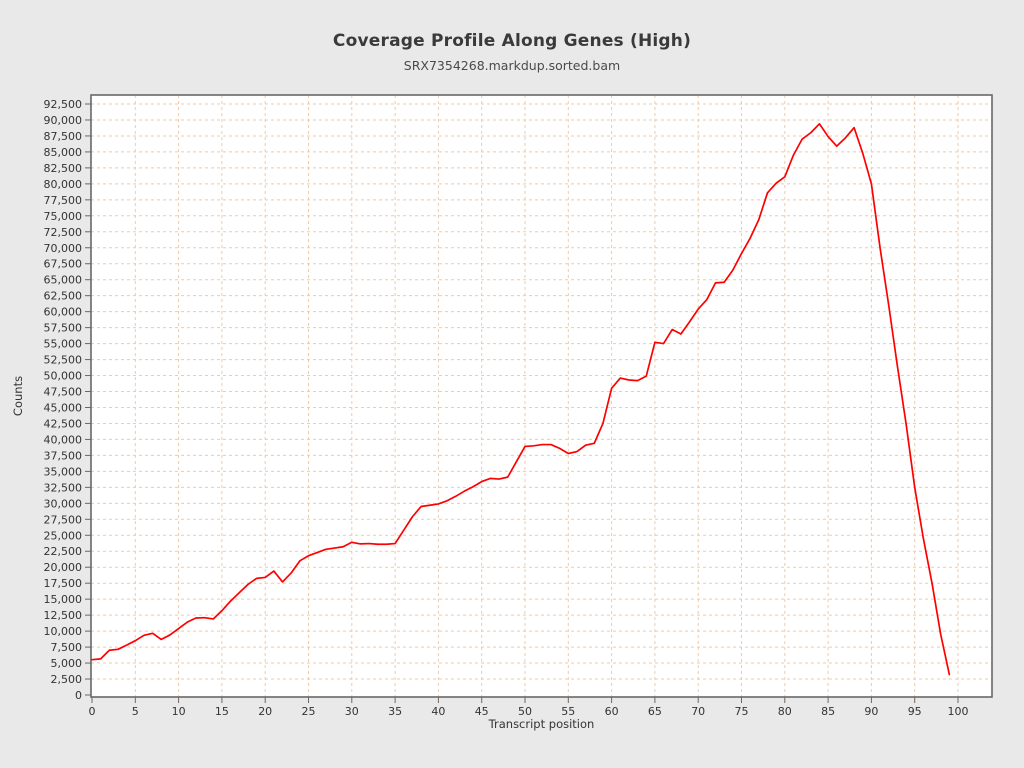  Describe the element at coordinates (63, 360) in the screenshot. I see `y-tick-label: 52,500` at that location.